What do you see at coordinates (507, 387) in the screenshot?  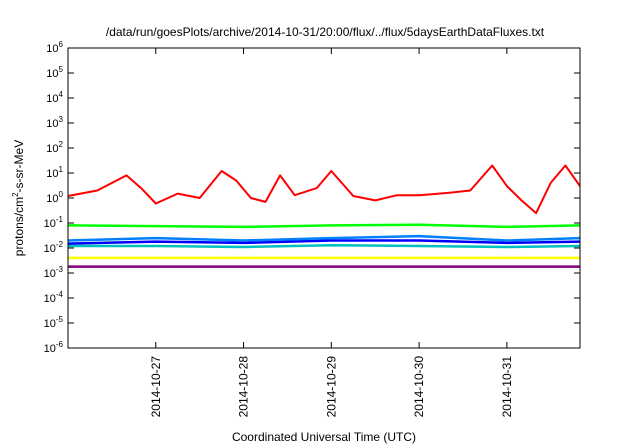 I see `x-tick-label: 2014-10-31` at bounding box center [507, 387].